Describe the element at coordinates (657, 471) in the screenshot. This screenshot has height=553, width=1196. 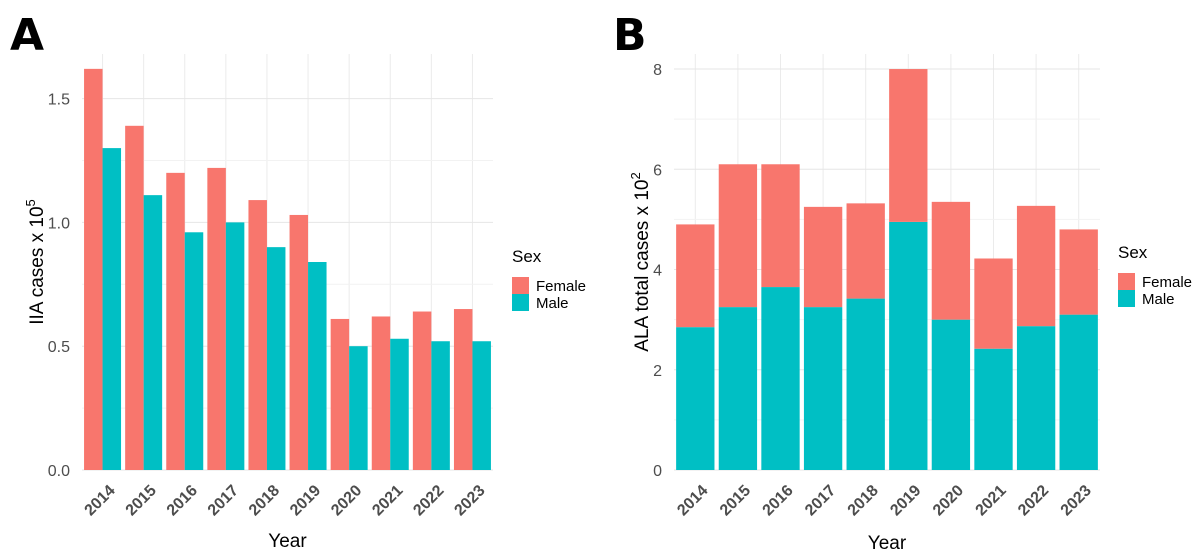
I see `y-tick-label: 0` at that location.